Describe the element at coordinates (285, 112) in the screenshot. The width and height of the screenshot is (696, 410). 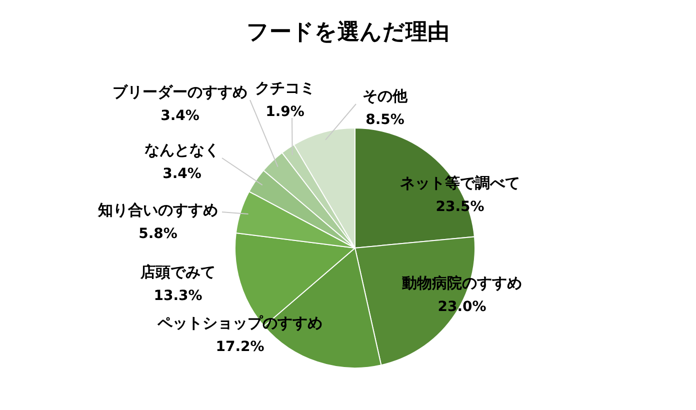
I see `data-label: 1.9%` at that location.